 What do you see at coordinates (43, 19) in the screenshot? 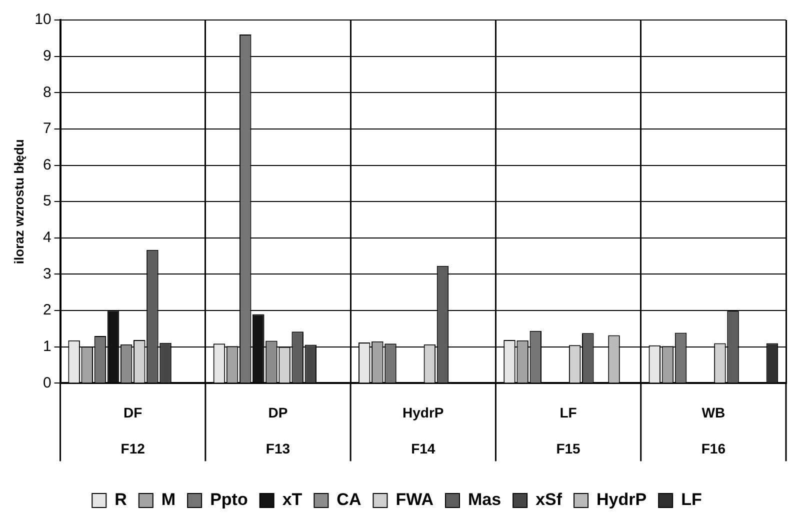
I see `y-tick-label: 10` at bounding box center [43, 19].